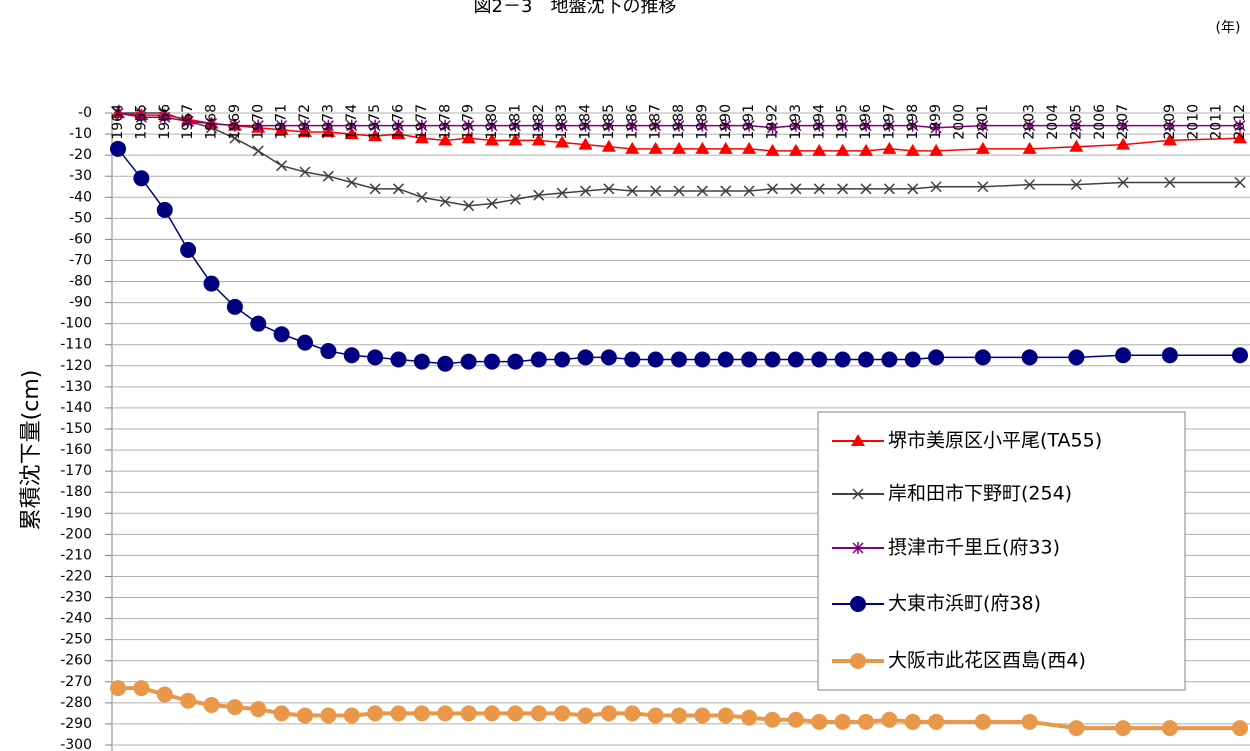 The image size is (1250, 751). I want to click on x-tick-label: 1973, so click(328, 122).